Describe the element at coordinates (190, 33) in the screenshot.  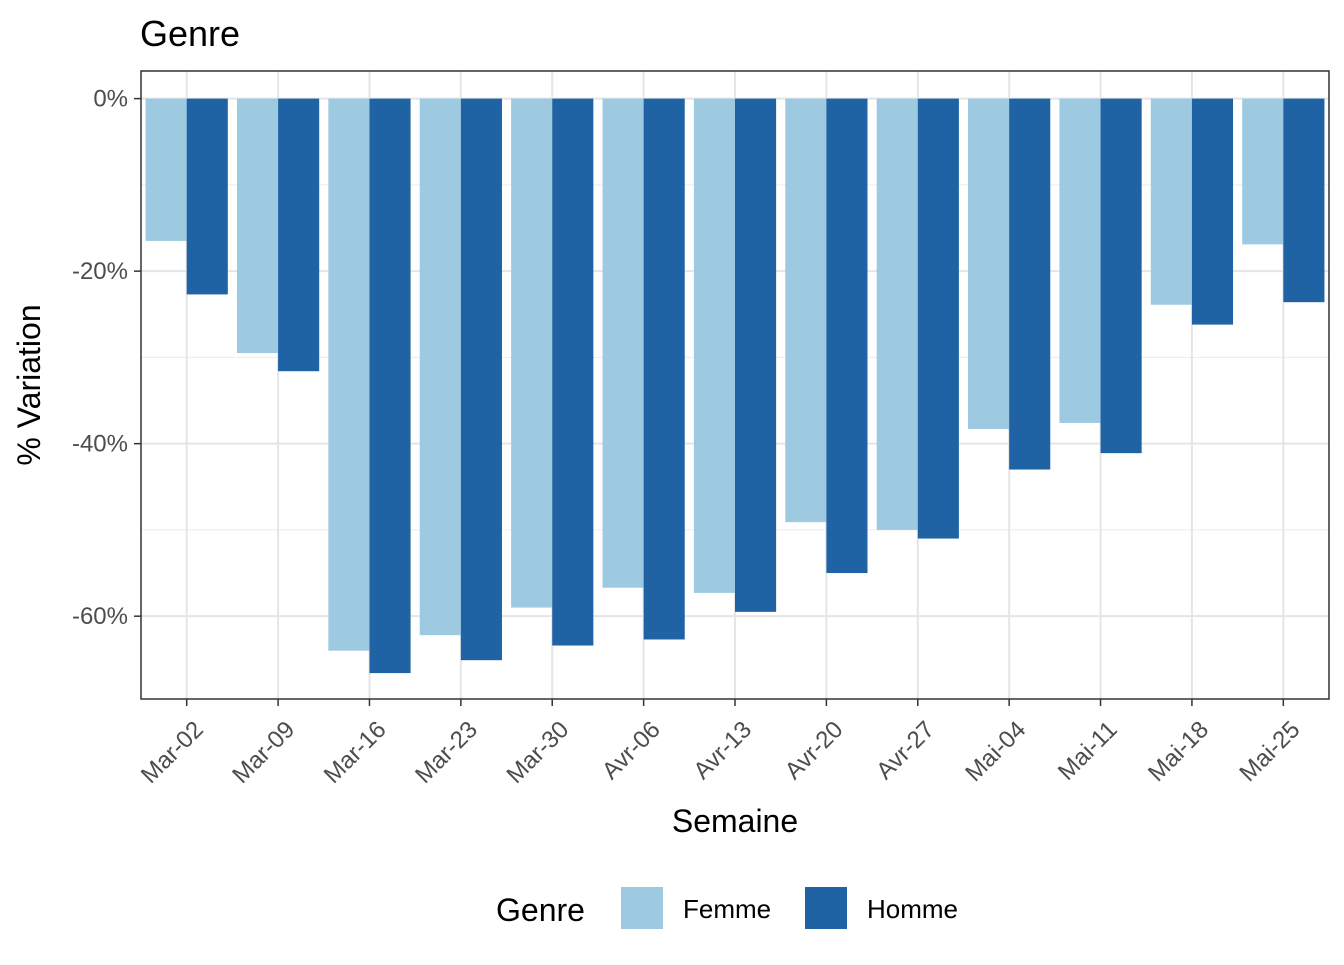
I see `chart-title: Genre` at that location.